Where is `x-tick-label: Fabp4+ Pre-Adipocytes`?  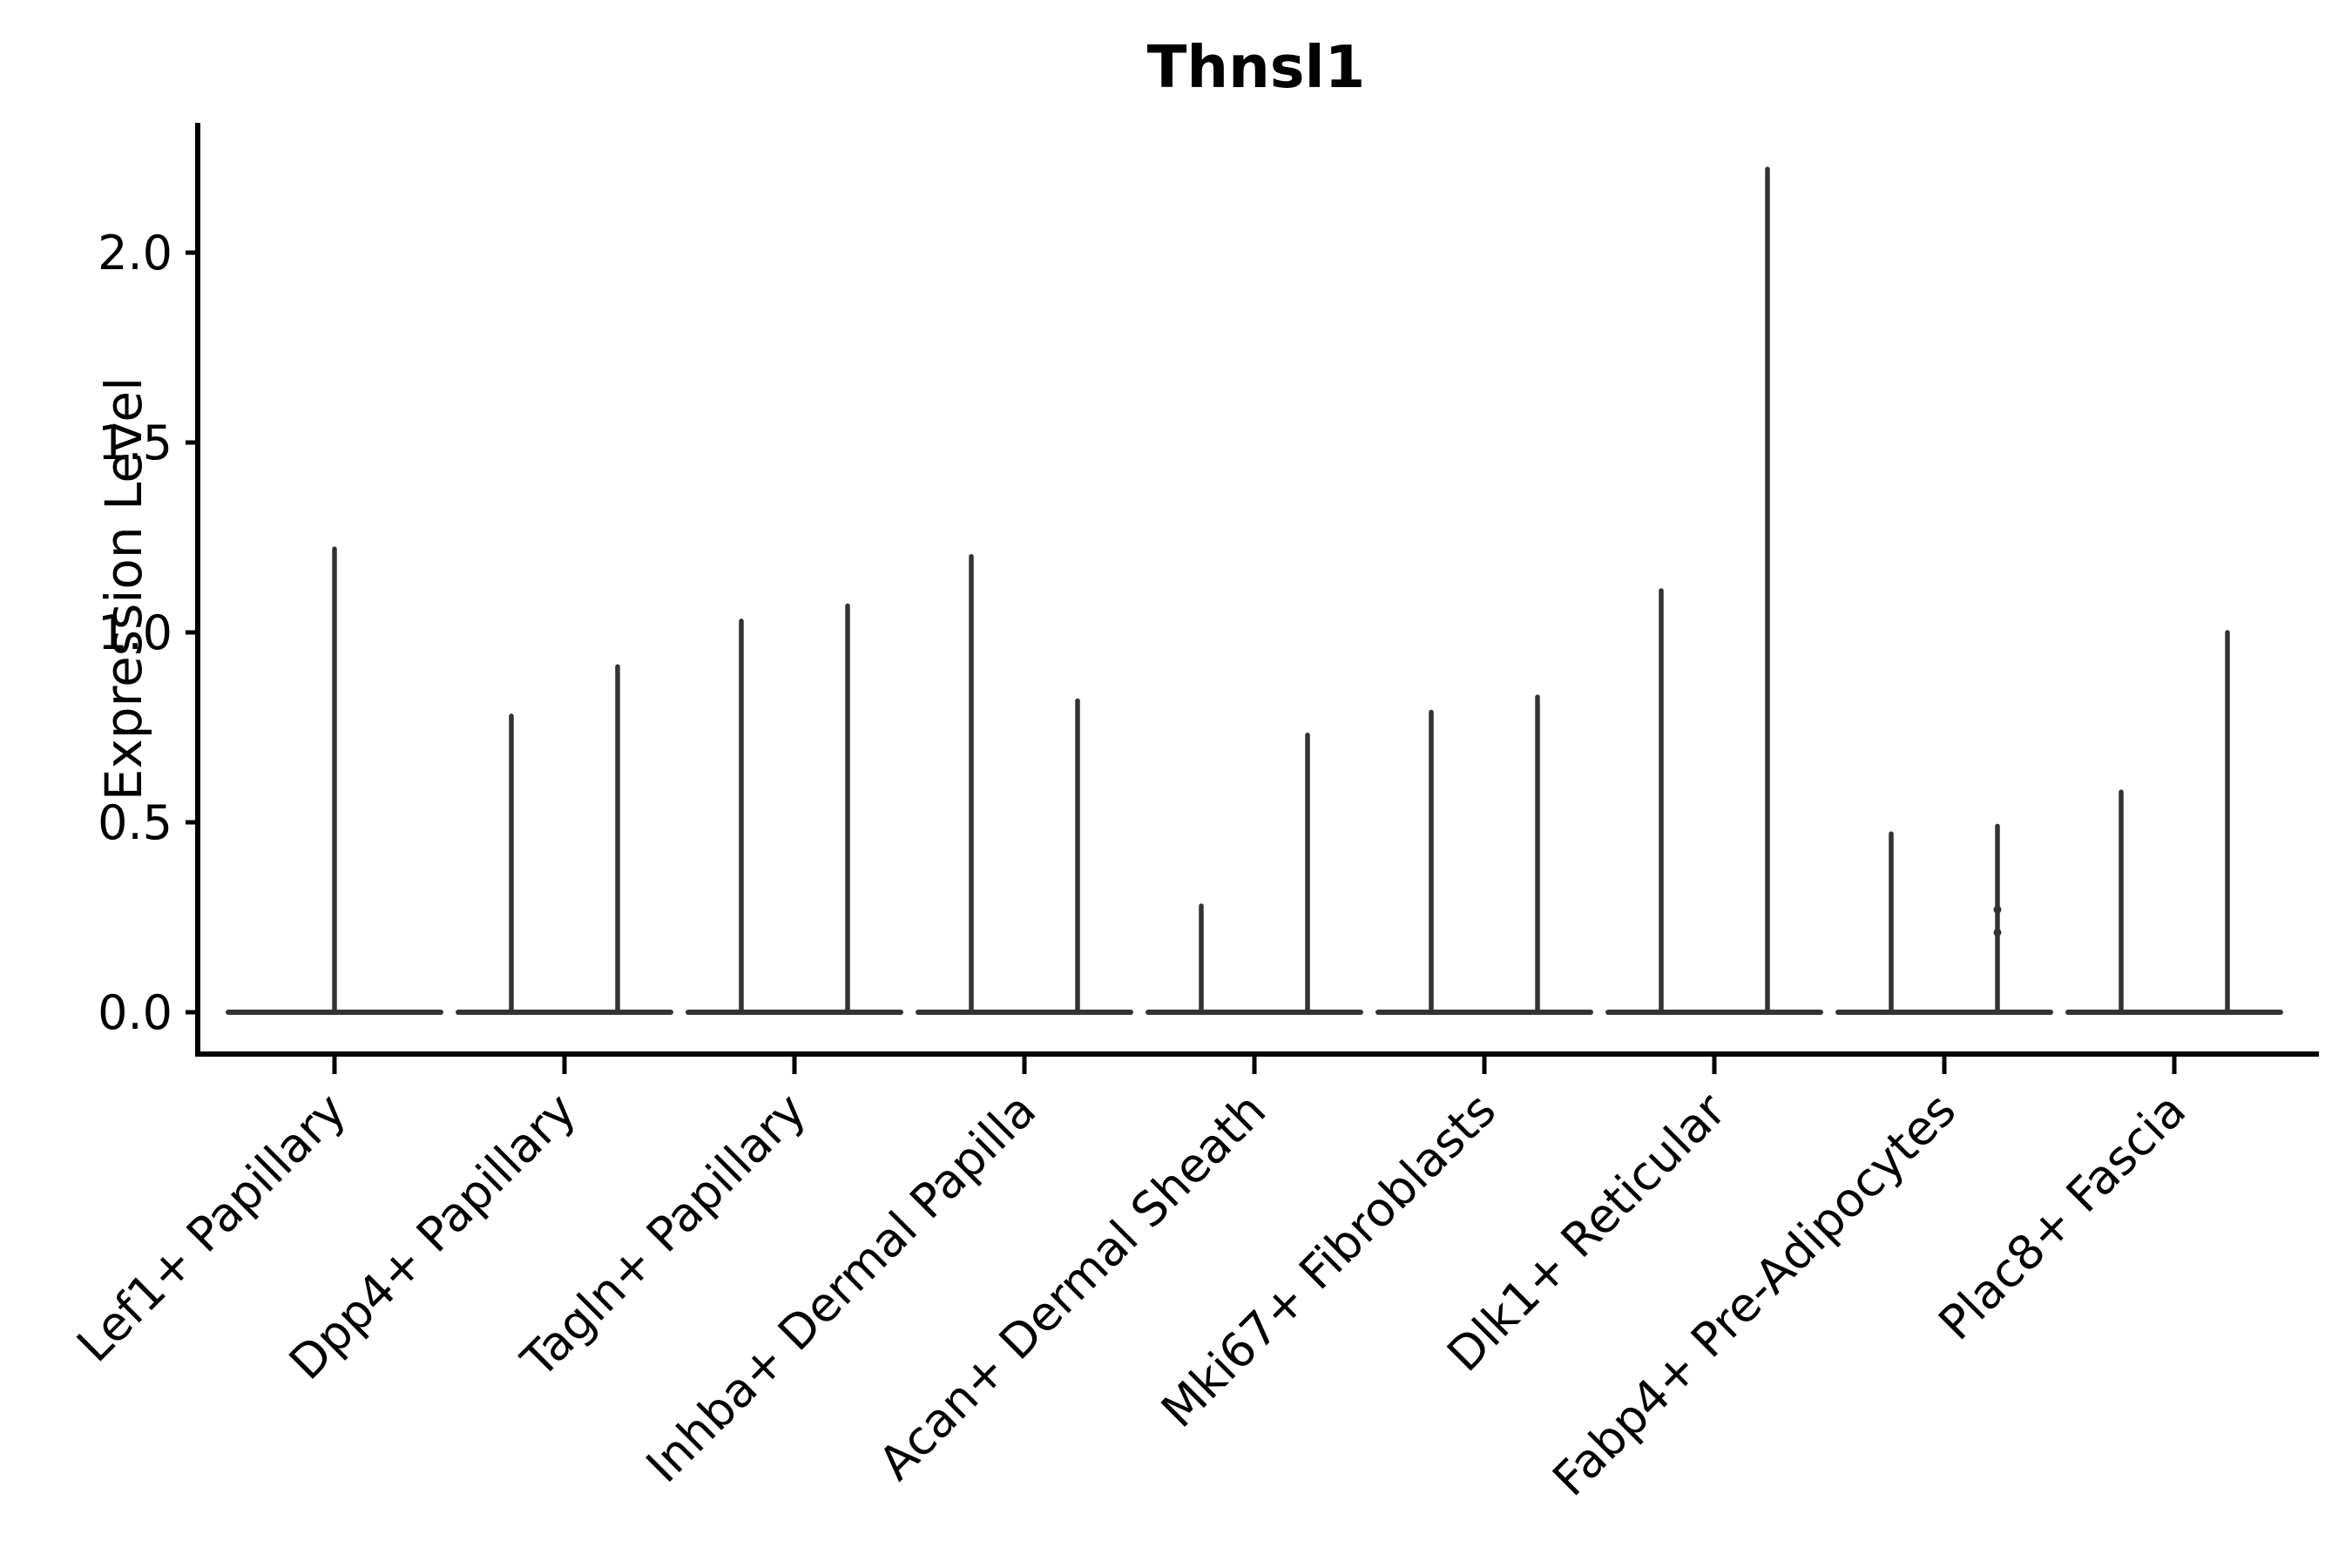 x-tick-label: Fabp4+ Pre-Adipocytes is located at coordinates (1754, 1295).